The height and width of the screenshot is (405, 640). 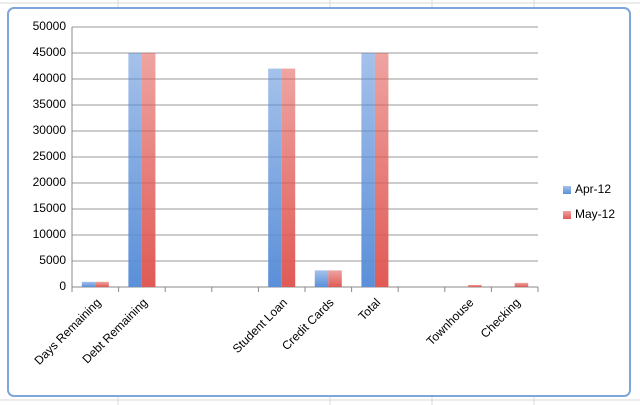 I want to click on y-tick-label: 0, so click(x=62, y=286).